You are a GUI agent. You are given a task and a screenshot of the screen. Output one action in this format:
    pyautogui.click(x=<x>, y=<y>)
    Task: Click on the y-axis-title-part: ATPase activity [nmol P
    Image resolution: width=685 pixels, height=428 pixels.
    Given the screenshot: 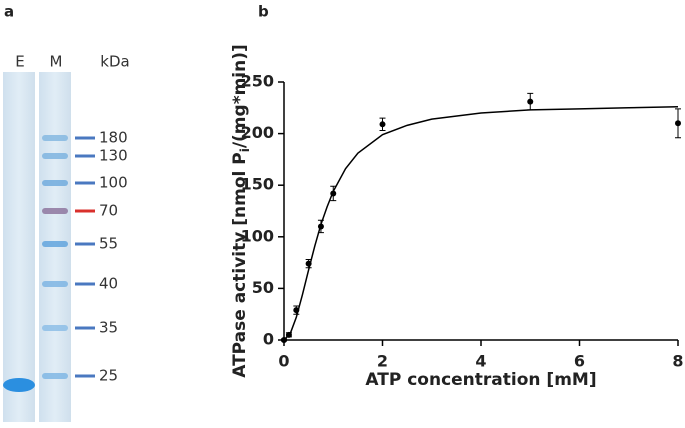 What is the action you would take?
    pyautogui.click(x=240, y=264)
    